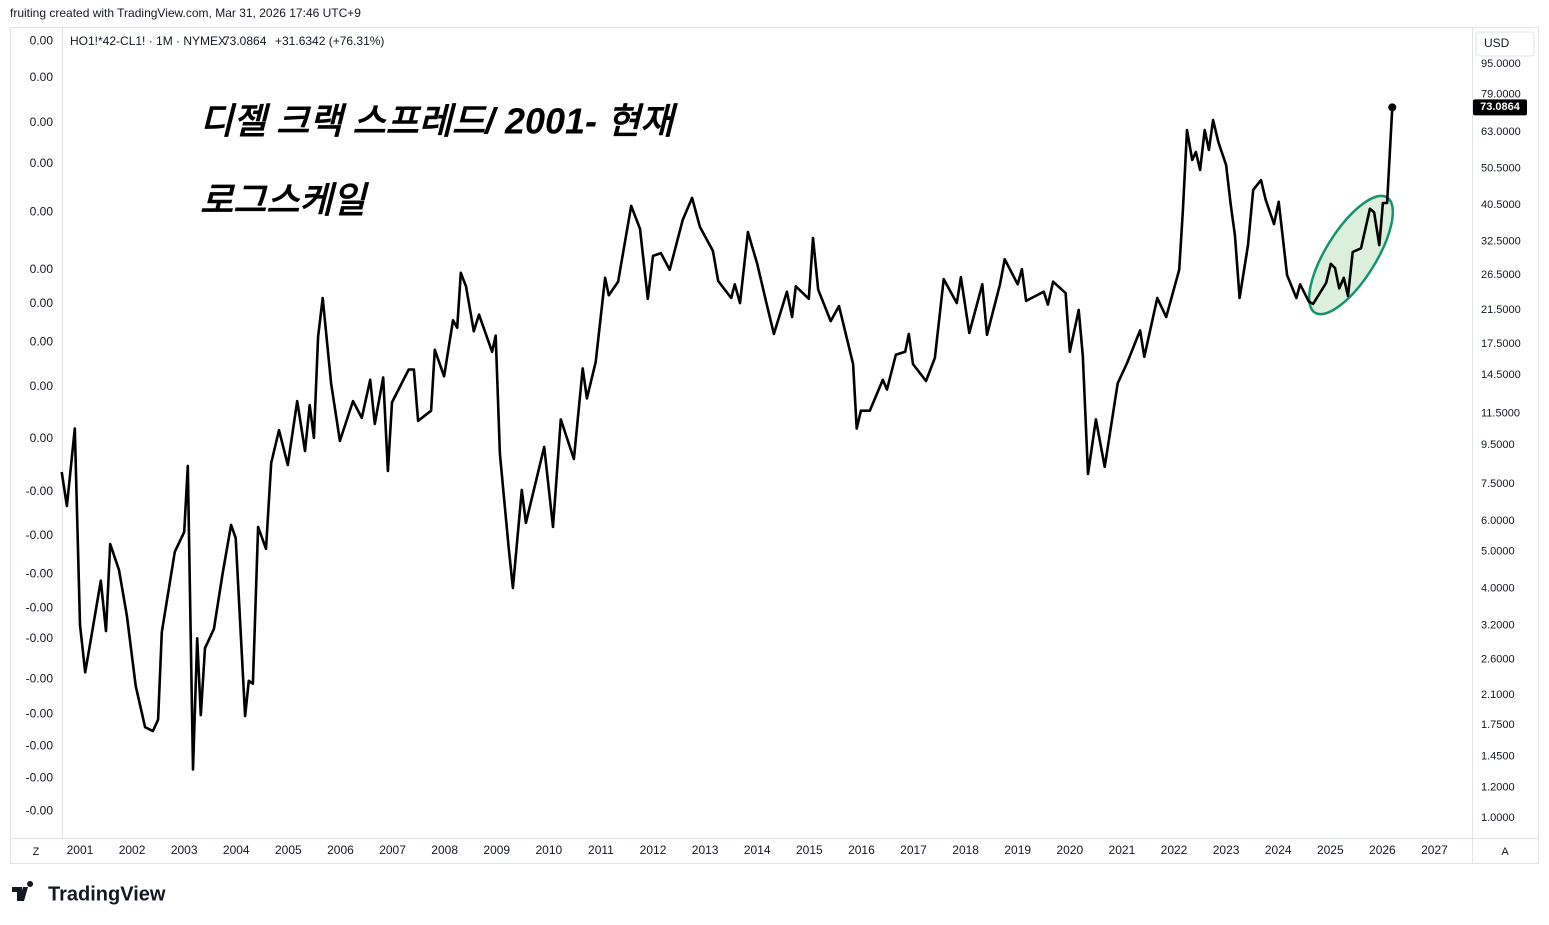 The height and width of the screenshot is (925, 1549). I want to click on x-tick-label: 2005, so click(288, 850).